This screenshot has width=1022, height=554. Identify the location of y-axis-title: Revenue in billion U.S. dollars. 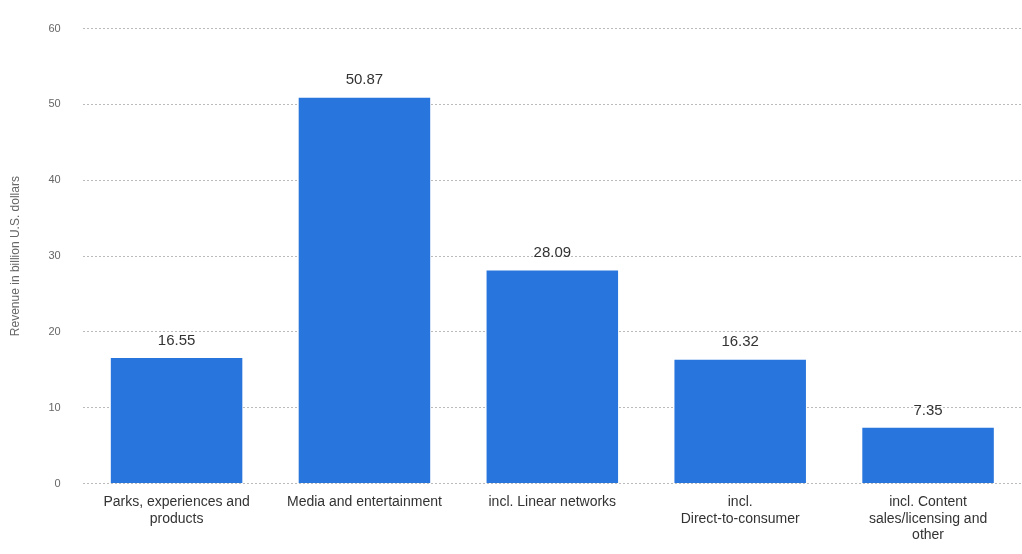
(14, 256).